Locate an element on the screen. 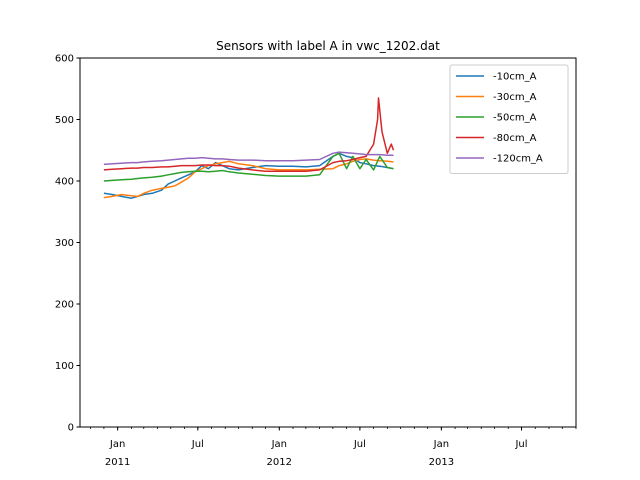 This screenshot has width=640, height=480. x-year-label-4: 2013 is located at coordinates (441, 462).